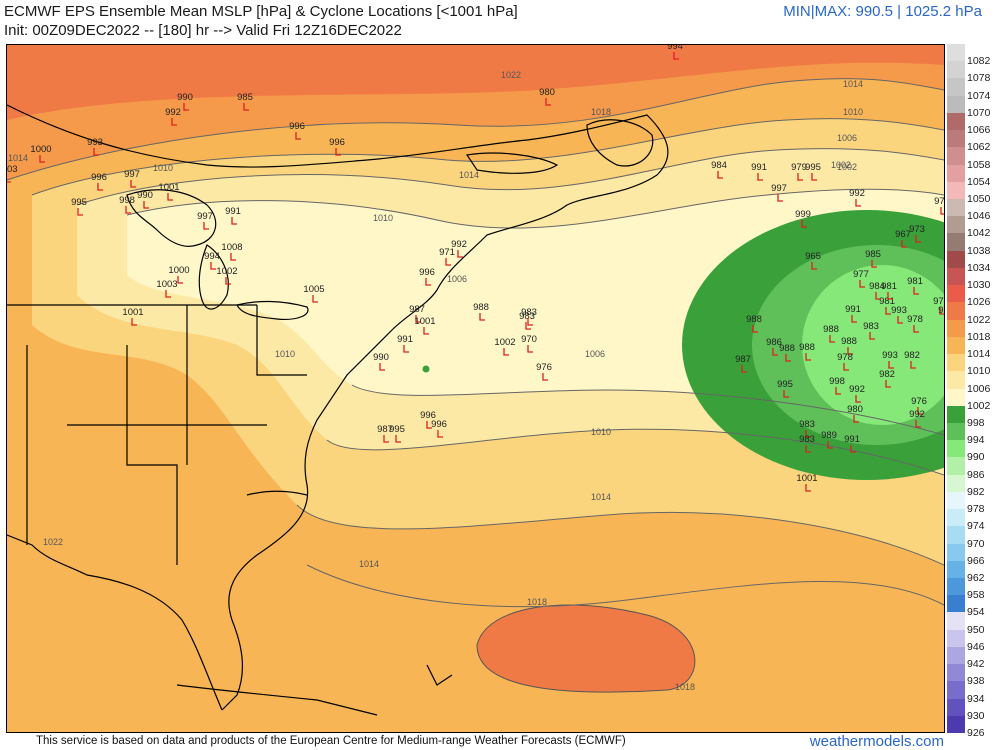 This screenshot has width=1000, height=750. What do you see at coordinates (807, 439) in the screenshot?
I see `cyclone-pressure-label: 983` at bounding box center [807, 439].